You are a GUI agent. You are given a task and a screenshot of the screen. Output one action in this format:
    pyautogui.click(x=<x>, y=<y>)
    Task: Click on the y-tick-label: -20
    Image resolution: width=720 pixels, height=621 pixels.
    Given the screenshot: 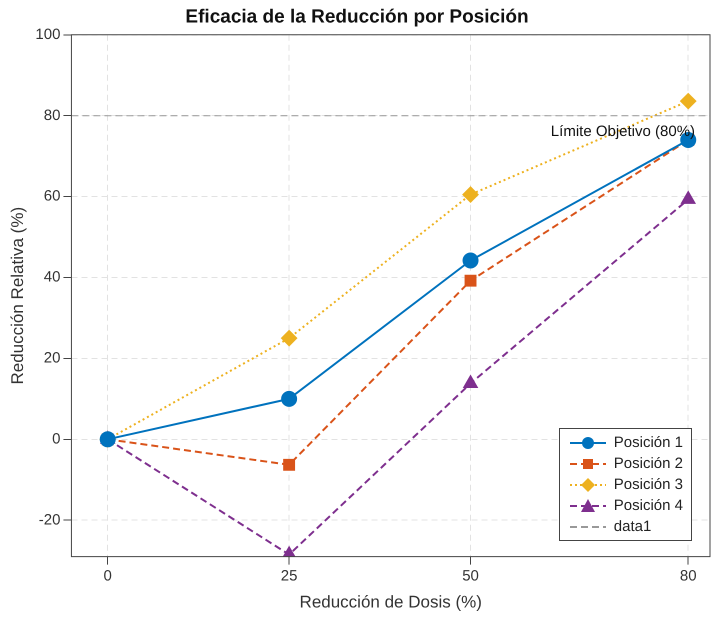 What is the action you would take?
    pyautogui.click(x=49, y=519)
    